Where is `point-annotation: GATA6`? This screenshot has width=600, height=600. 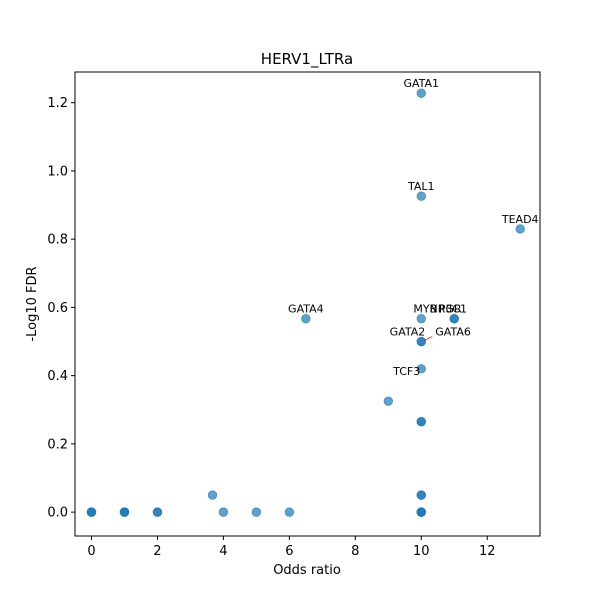 point-annotation: GATA6 is located at coordinates (453, 332).